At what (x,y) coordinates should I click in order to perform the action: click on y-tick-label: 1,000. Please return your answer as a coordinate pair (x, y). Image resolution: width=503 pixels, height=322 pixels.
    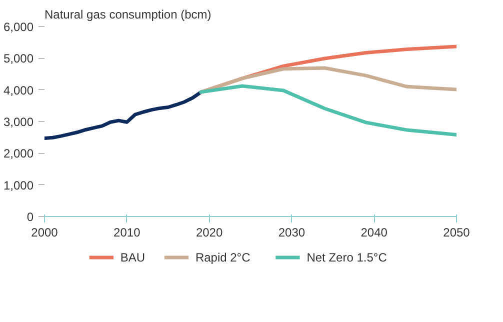
    Looking at the image, I should click on (18, 185).